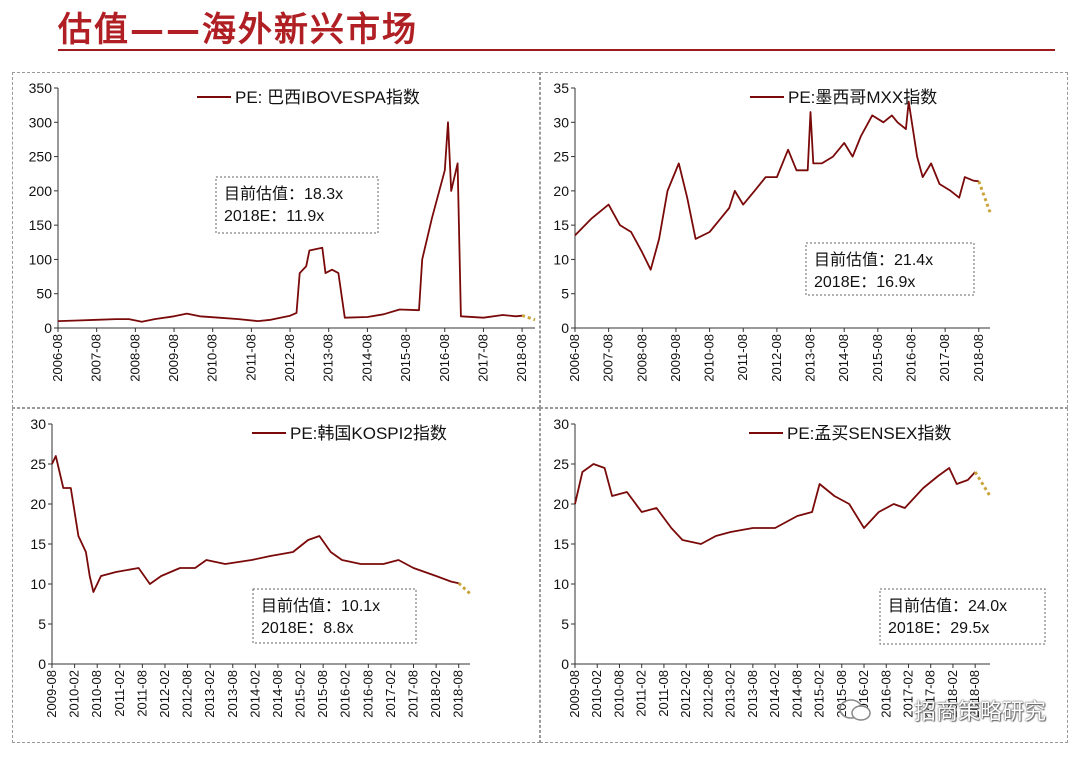 The image size is (1080, 757). What do you see at coordinates (41, 225) in the screenshot?
I see `y-tick-label: 150` at bounding box center [41, 225].